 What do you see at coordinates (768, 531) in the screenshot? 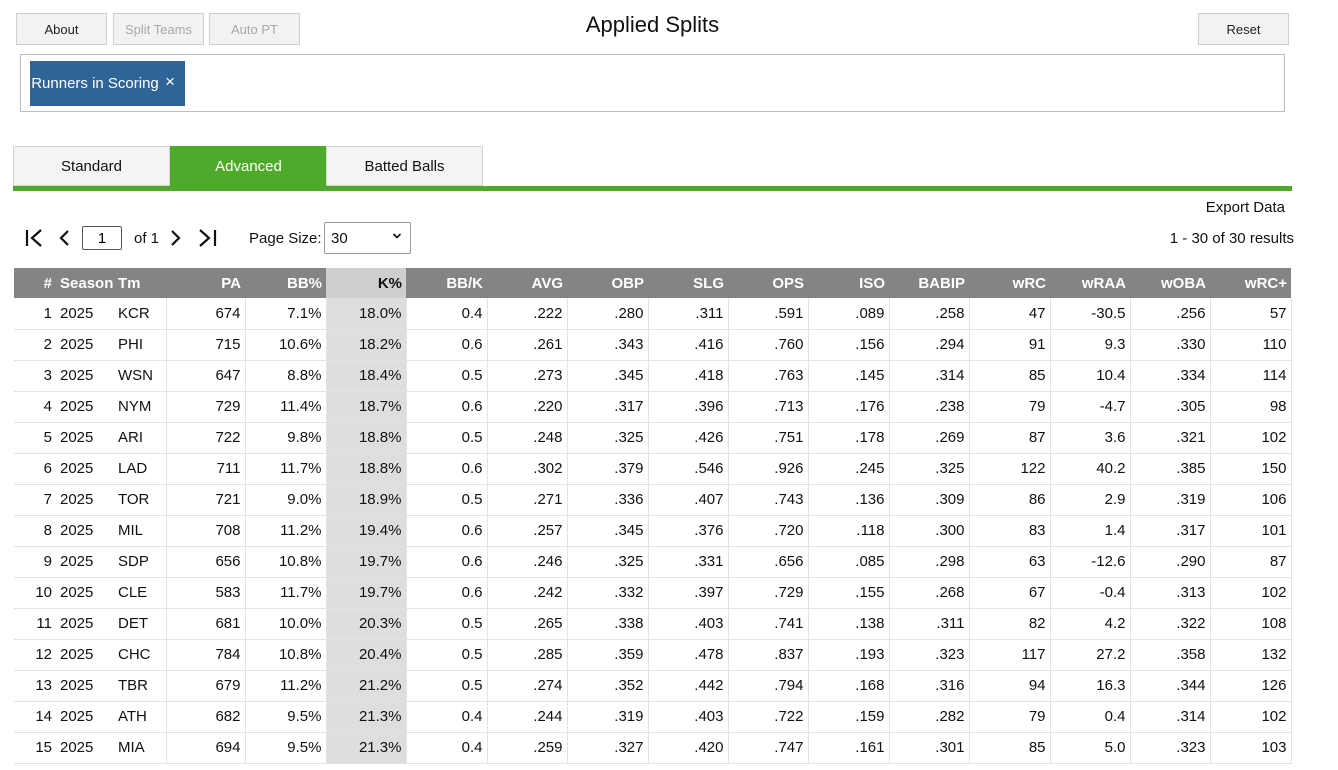
I see `cell-ops: .720` at bounding box center [768, 531].